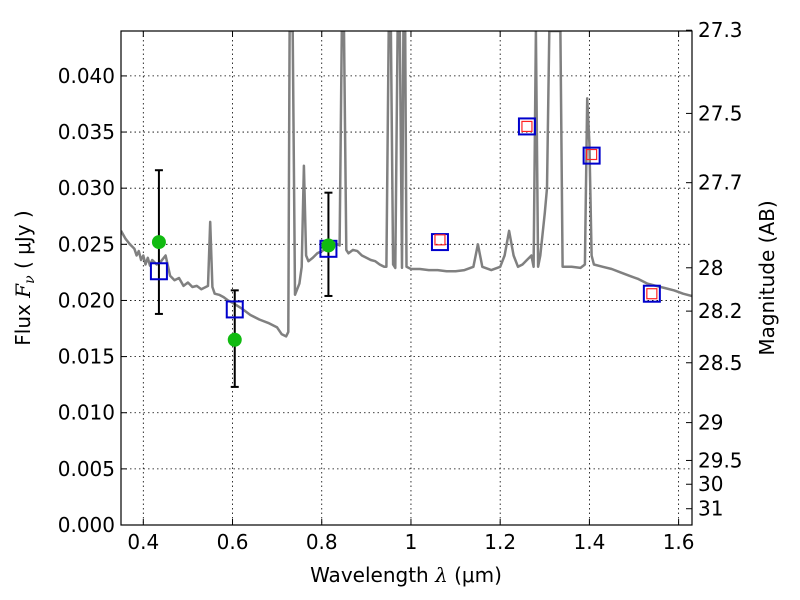 This screenshot has width=800, height=600. Describe the element at coordinates (710, 423) in the screenshot. I see `mag-tick-label: 29` at that location.